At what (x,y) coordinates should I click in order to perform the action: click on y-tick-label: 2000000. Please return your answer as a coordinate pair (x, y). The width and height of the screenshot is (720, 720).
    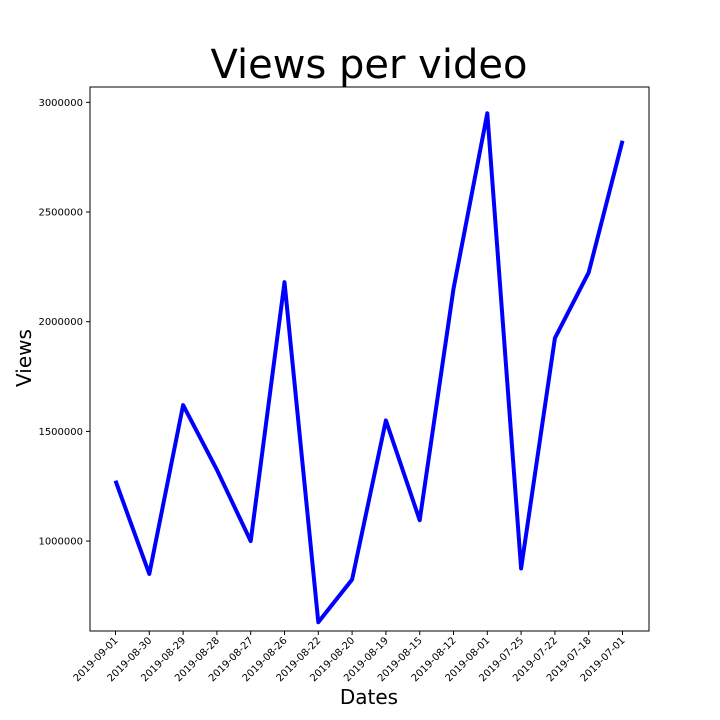
    Looking at the image, I should click on (60, 322).